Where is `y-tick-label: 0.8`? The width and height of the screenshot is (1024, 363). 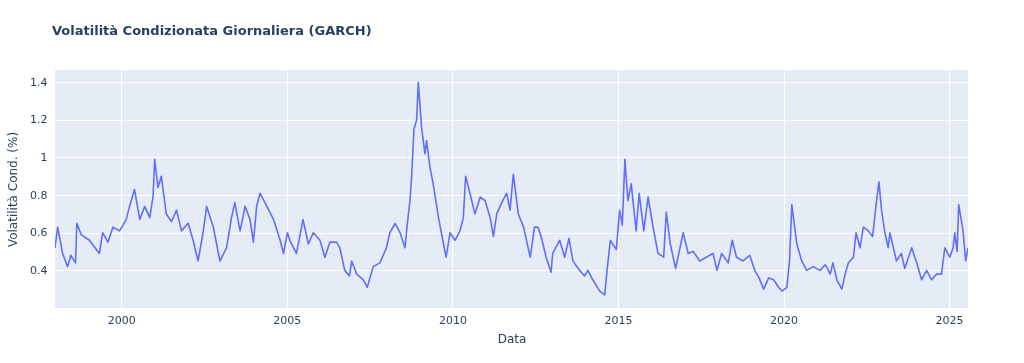 y-tick-label: 0.8 is located at coordinates (39, 195).